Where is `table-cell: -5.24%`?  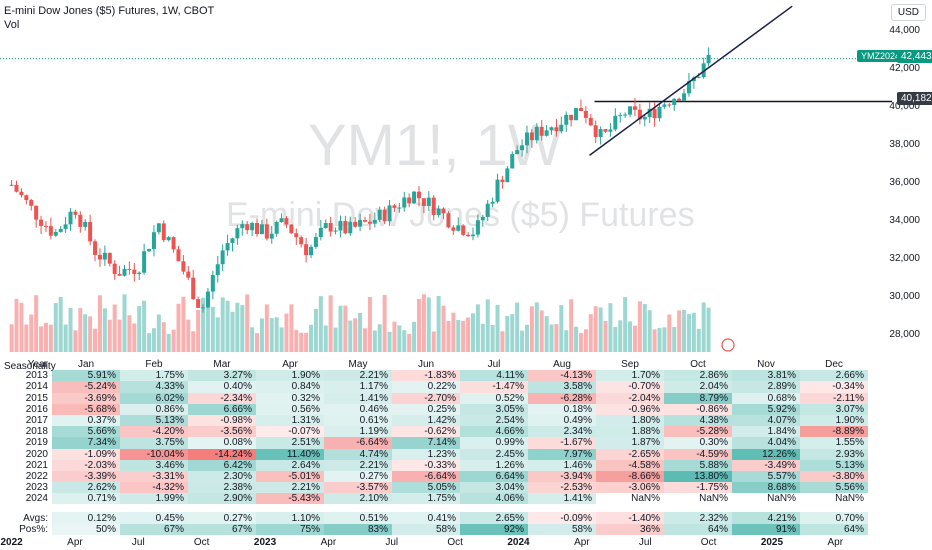
table-cell: -5.24% is located at coordinates (86, 387).